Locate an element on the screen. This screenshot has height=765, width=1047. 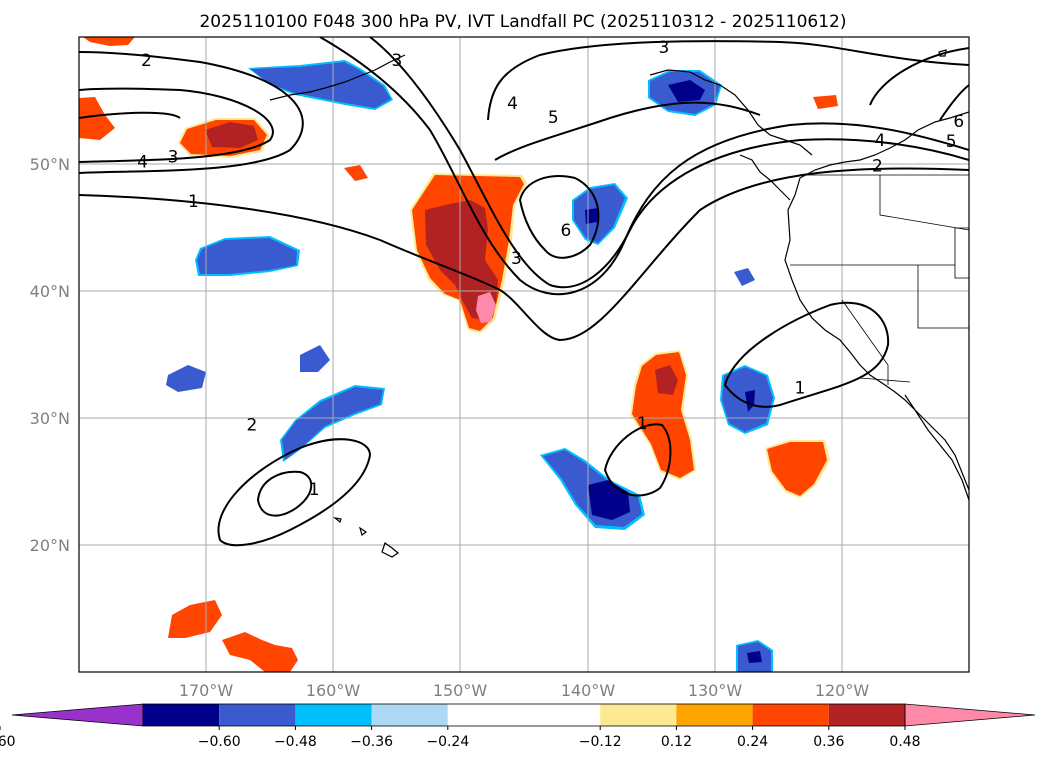
colorbar-tick-label: 0.60 is located at coordinates (8, 742).